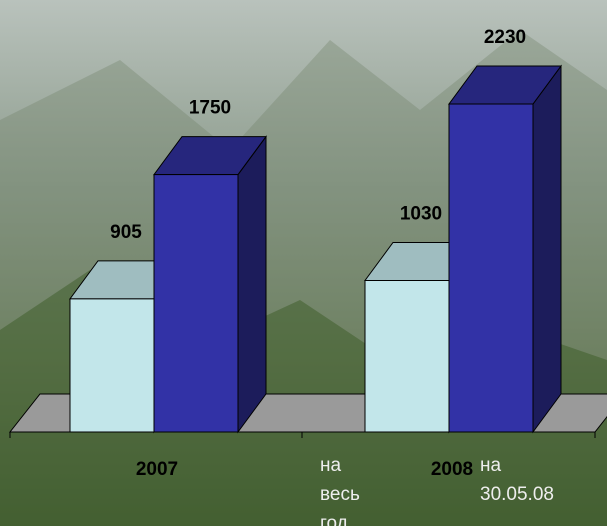 The width and height of the screenshot is (607, 526). I want to click on x-tick-label: 2007, so click(157, 469).